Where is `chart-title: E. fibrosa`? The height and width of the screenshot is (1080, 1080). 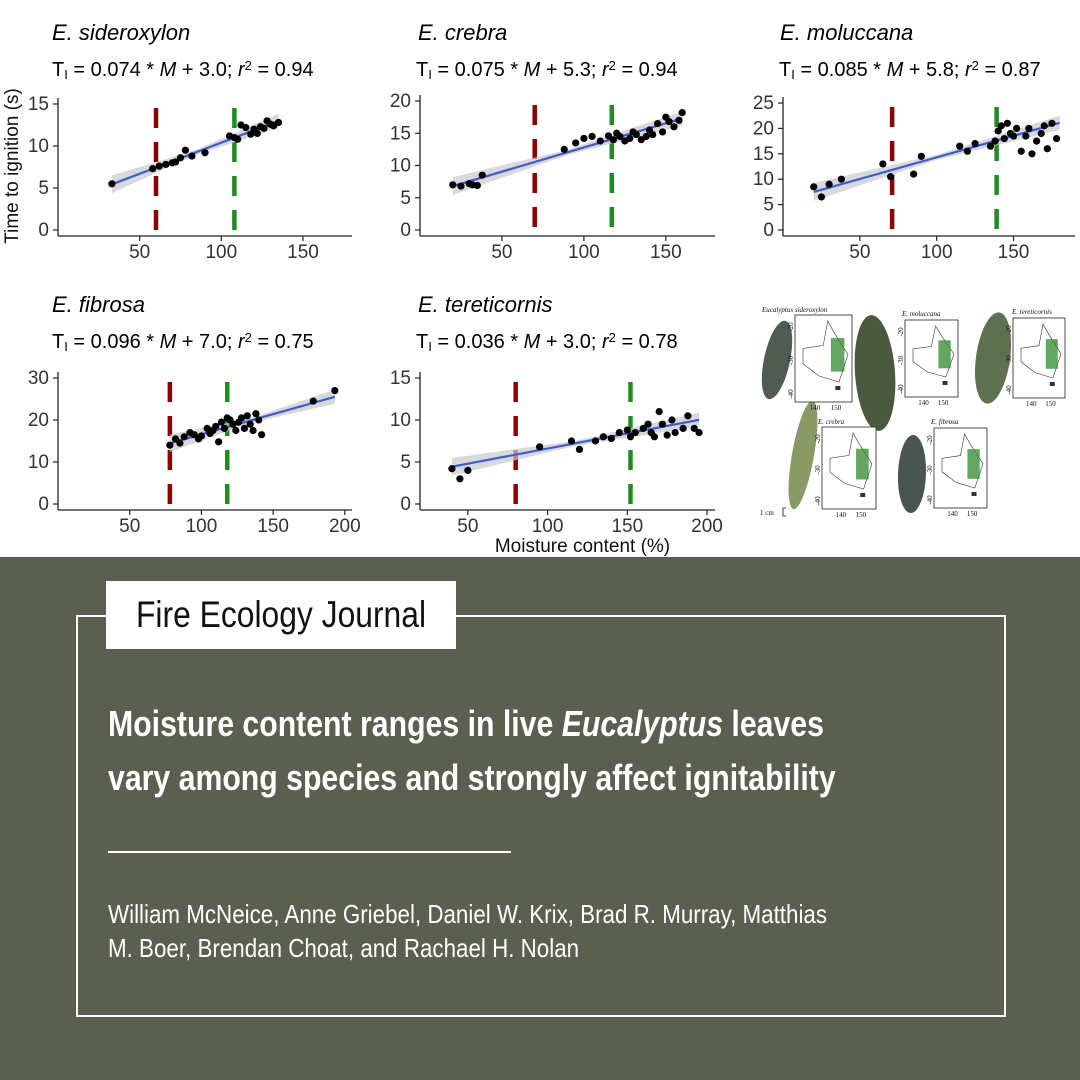
chart-title: E. fibrosa is located at coordinates (98, 304).